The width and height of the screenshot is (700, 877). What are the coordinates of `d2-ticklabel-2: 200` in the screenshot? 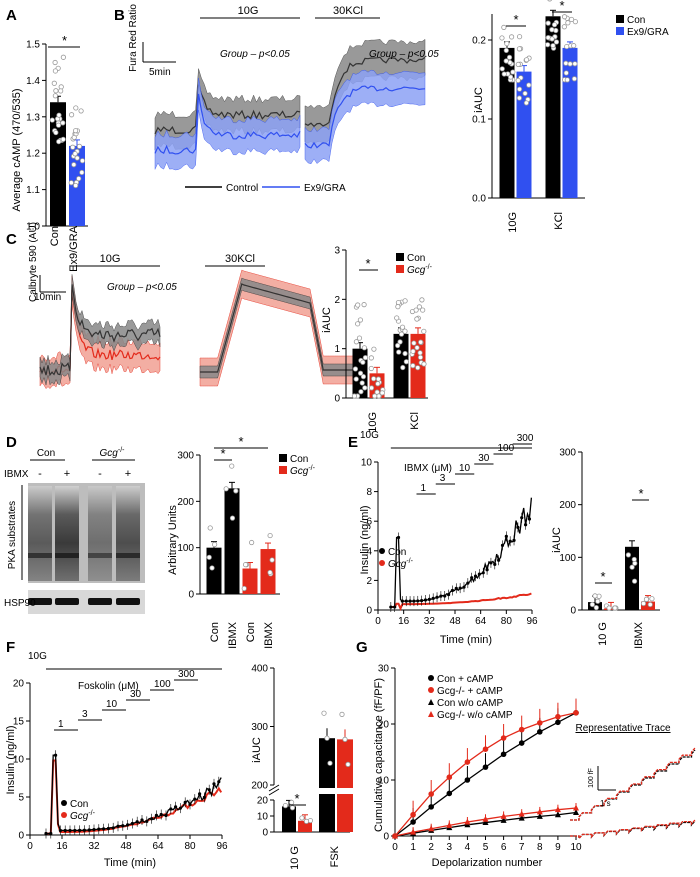 It's located at (185, 502).